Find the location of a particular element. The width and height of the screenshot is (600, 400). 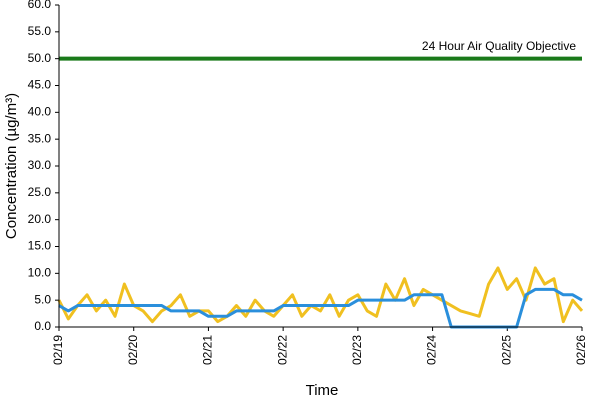

x-tick-label: 02/26 is located at coordinates (581, 350).